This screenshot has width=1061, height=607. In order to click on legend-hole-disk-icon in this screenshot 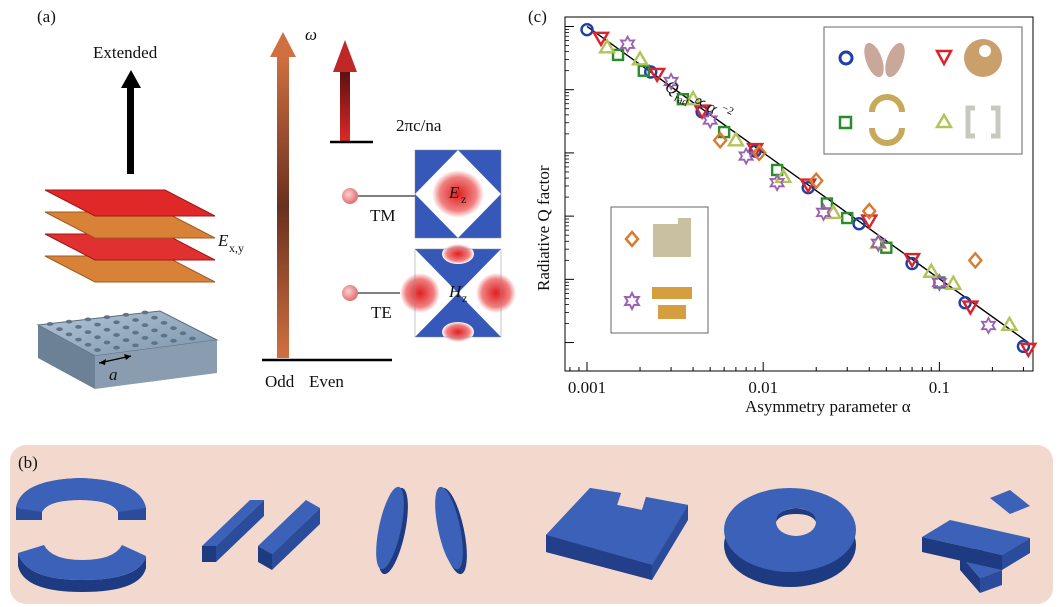, I will do `click(983, 58)`.